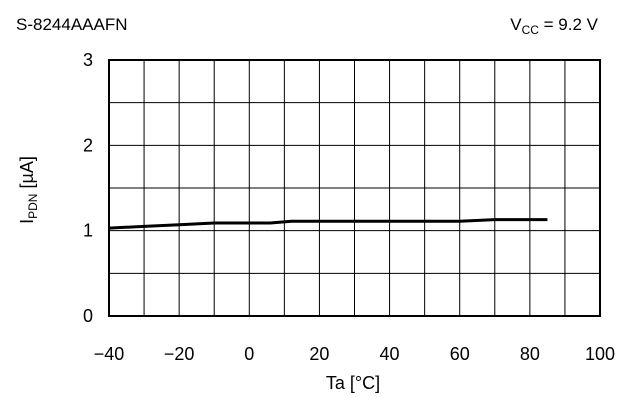 This screenshot has width=619, height=397. What do you see at coordinates (88, 145) in the screenshot?
I see `y-tick-label: 2` at bounding box center [88, 145].